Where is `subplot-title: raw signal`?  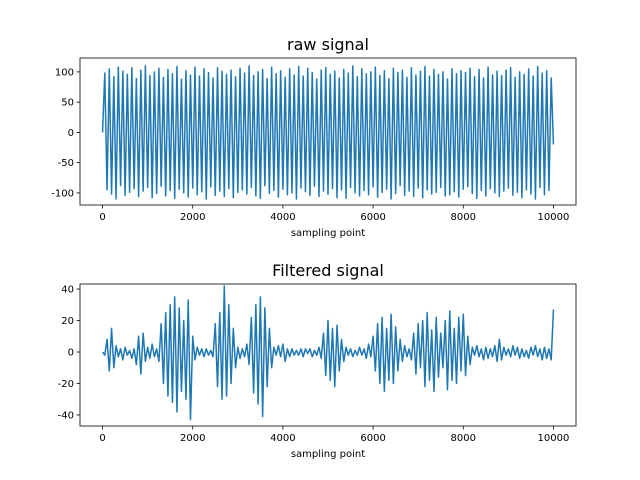 subplot-title: raw signal is located at coordinates (328, 44).